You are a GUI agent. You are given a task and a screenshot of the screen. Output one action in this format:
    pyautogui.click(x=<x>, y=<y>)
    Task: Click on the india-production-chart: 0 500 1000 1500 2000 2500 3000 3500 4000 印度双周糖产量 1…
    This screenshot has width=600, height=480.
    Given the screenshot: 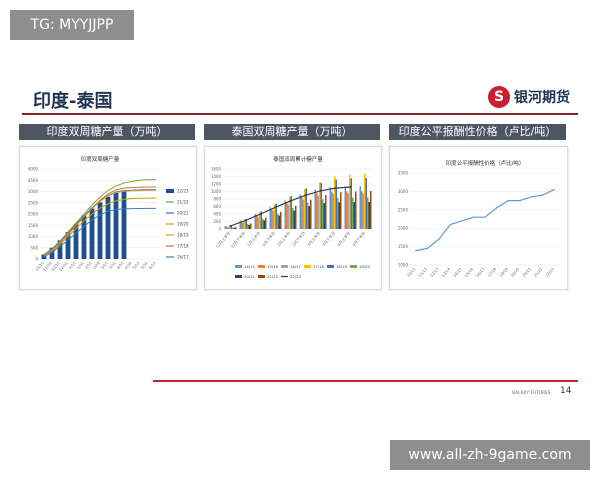 What is the action you would take?
    pyautogui.click(x=108, y=213)
    